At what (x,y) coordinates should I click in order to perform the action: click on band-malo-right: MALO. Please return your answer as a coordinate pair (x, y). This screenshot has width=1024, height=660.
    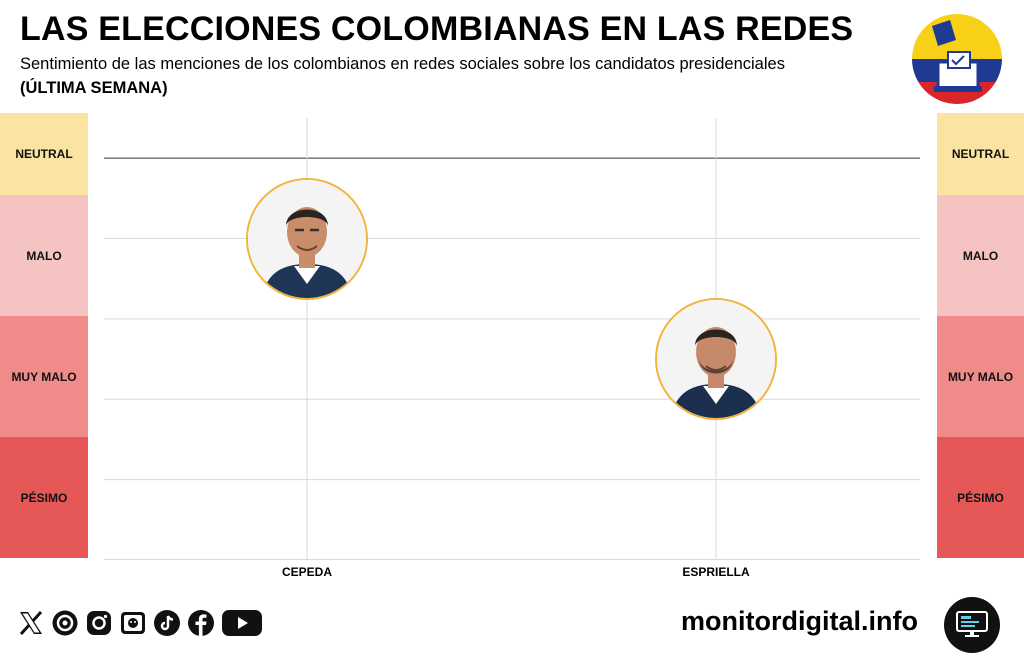
    Looking at the image, I should click on (980, 255).